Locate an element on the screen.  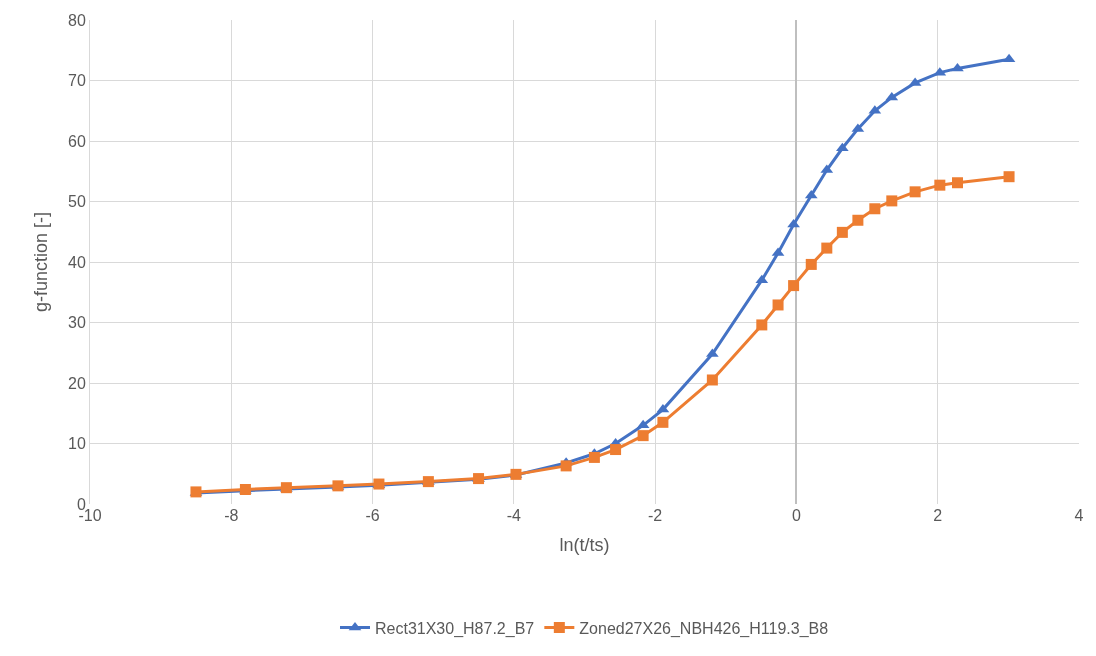
y-tick-label: 60 is located at coordinates (77, 141).